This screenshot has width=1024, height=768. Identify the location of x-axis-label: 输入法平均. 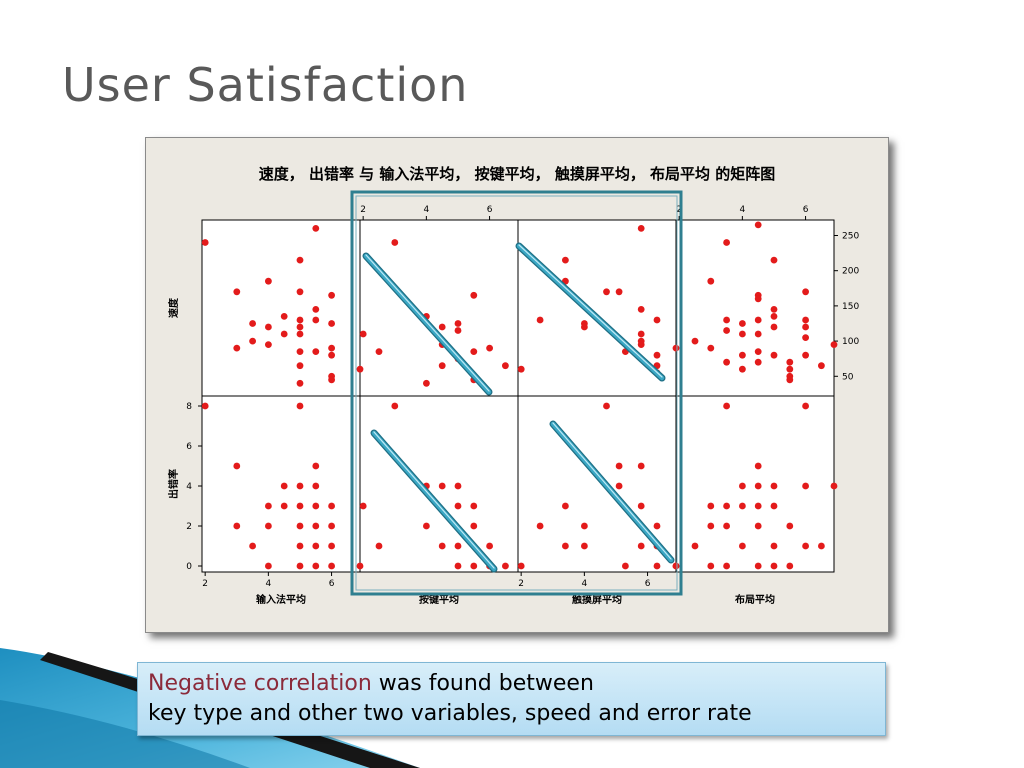
(281, 599).